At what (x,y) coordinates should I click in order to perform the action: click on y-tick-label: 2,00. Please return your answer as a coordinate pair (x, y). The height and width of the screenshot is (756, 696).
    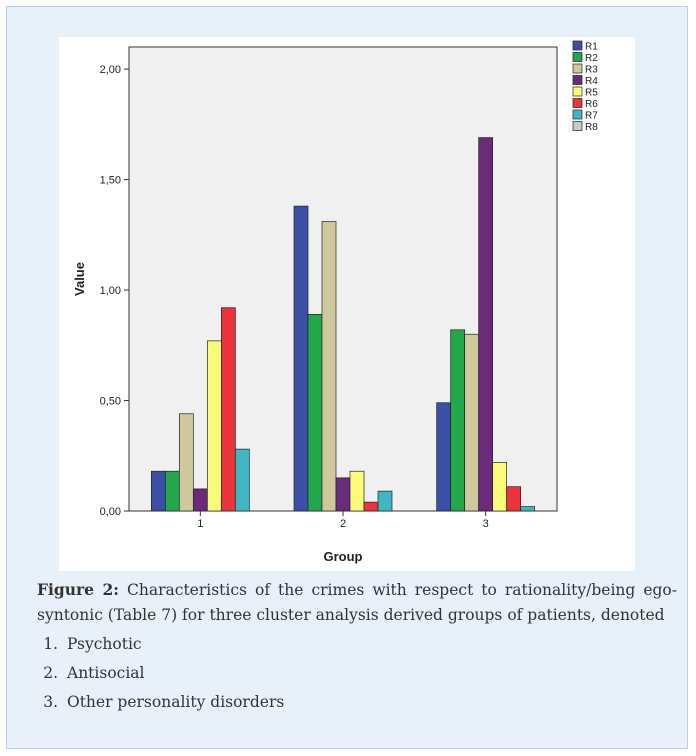
    Looking at the image, I should click on (110, 70).